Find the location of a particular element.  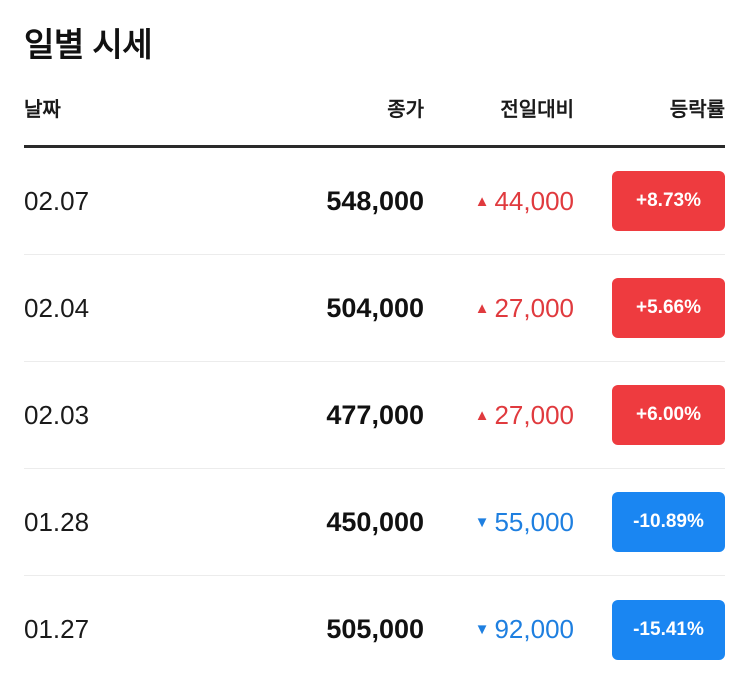

row-date: 02.03 is located at coordinates (57, 414).